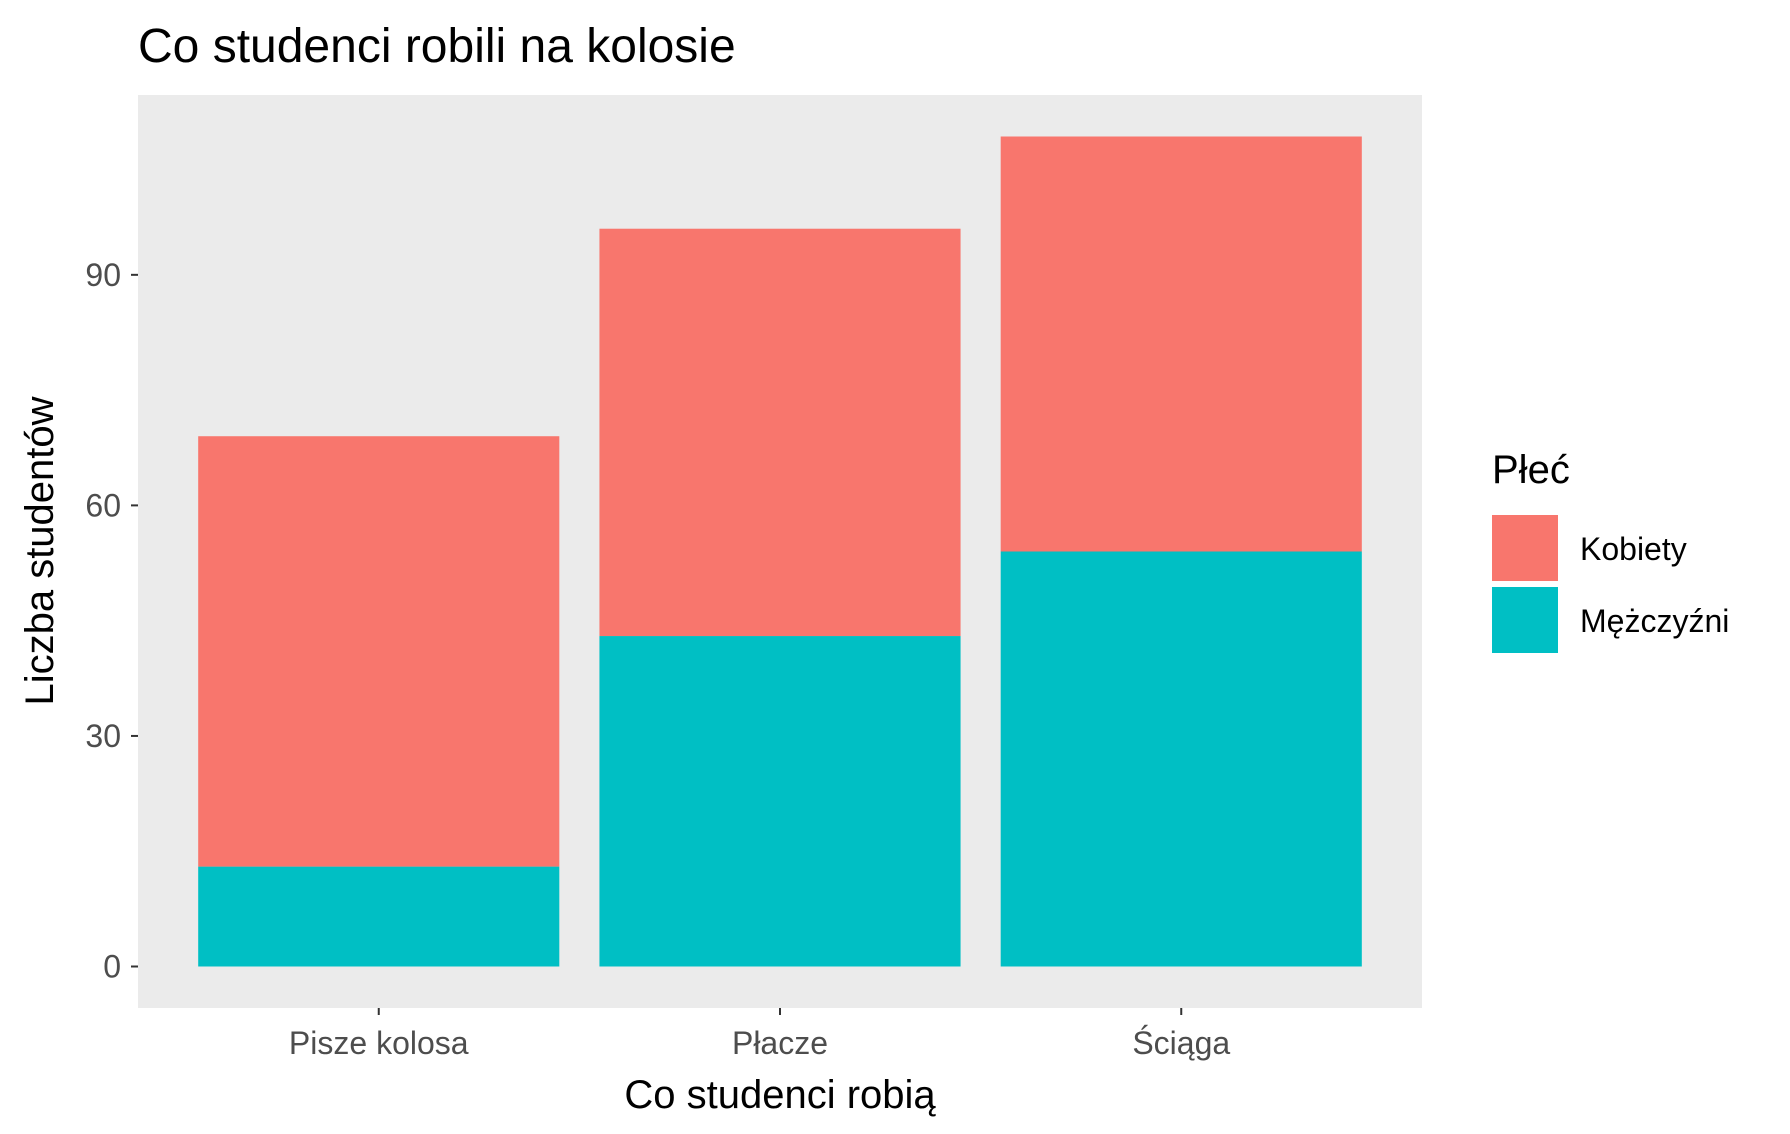 The height and width of the screenshot is (1134, 1790). Describe the element at coordinates (780, 1043) in the screenshot. I see `x-tick-label: Płacze` at that location.